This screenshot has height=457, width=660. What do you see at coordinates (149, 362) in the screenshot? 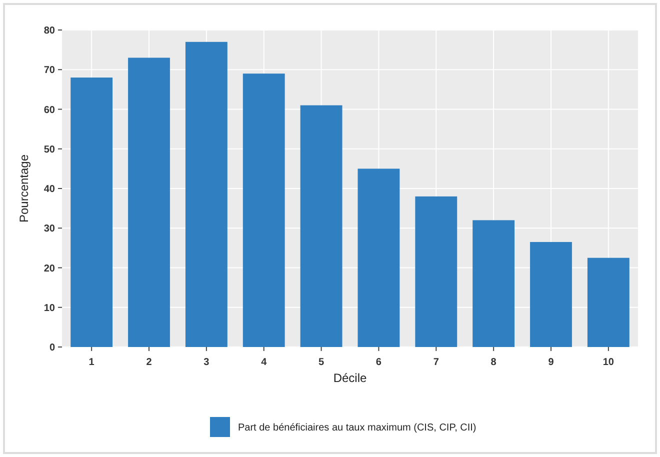
I see `x-tick-label: 2` at bounding box center [149, 362].